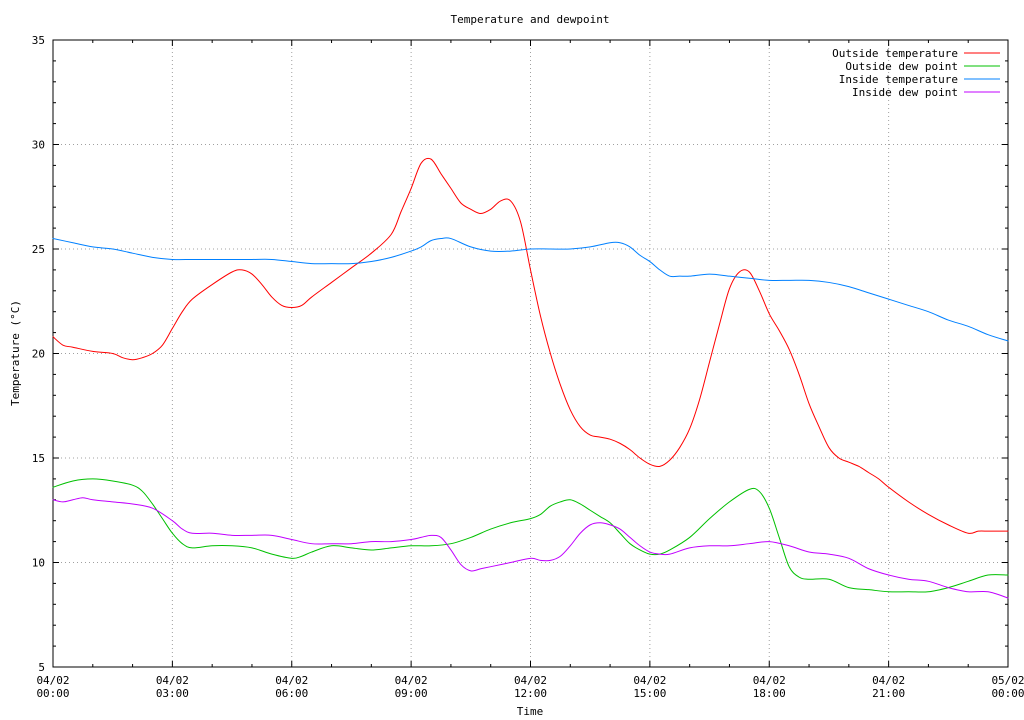 This screenshot has height=720, width=1024. What do you see at coordinates (38, 145) in the screenshot?
I see `y-tick-label: 30` at bounding box center [38, 145].